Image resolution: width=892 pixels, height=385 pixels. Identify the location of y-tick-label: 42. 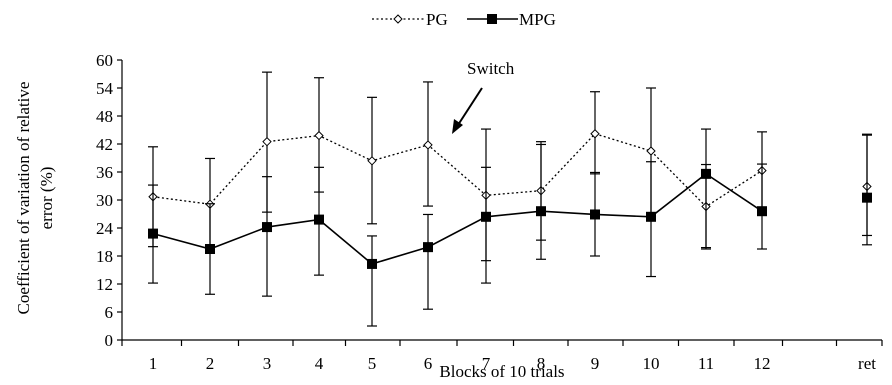
(104, 144).